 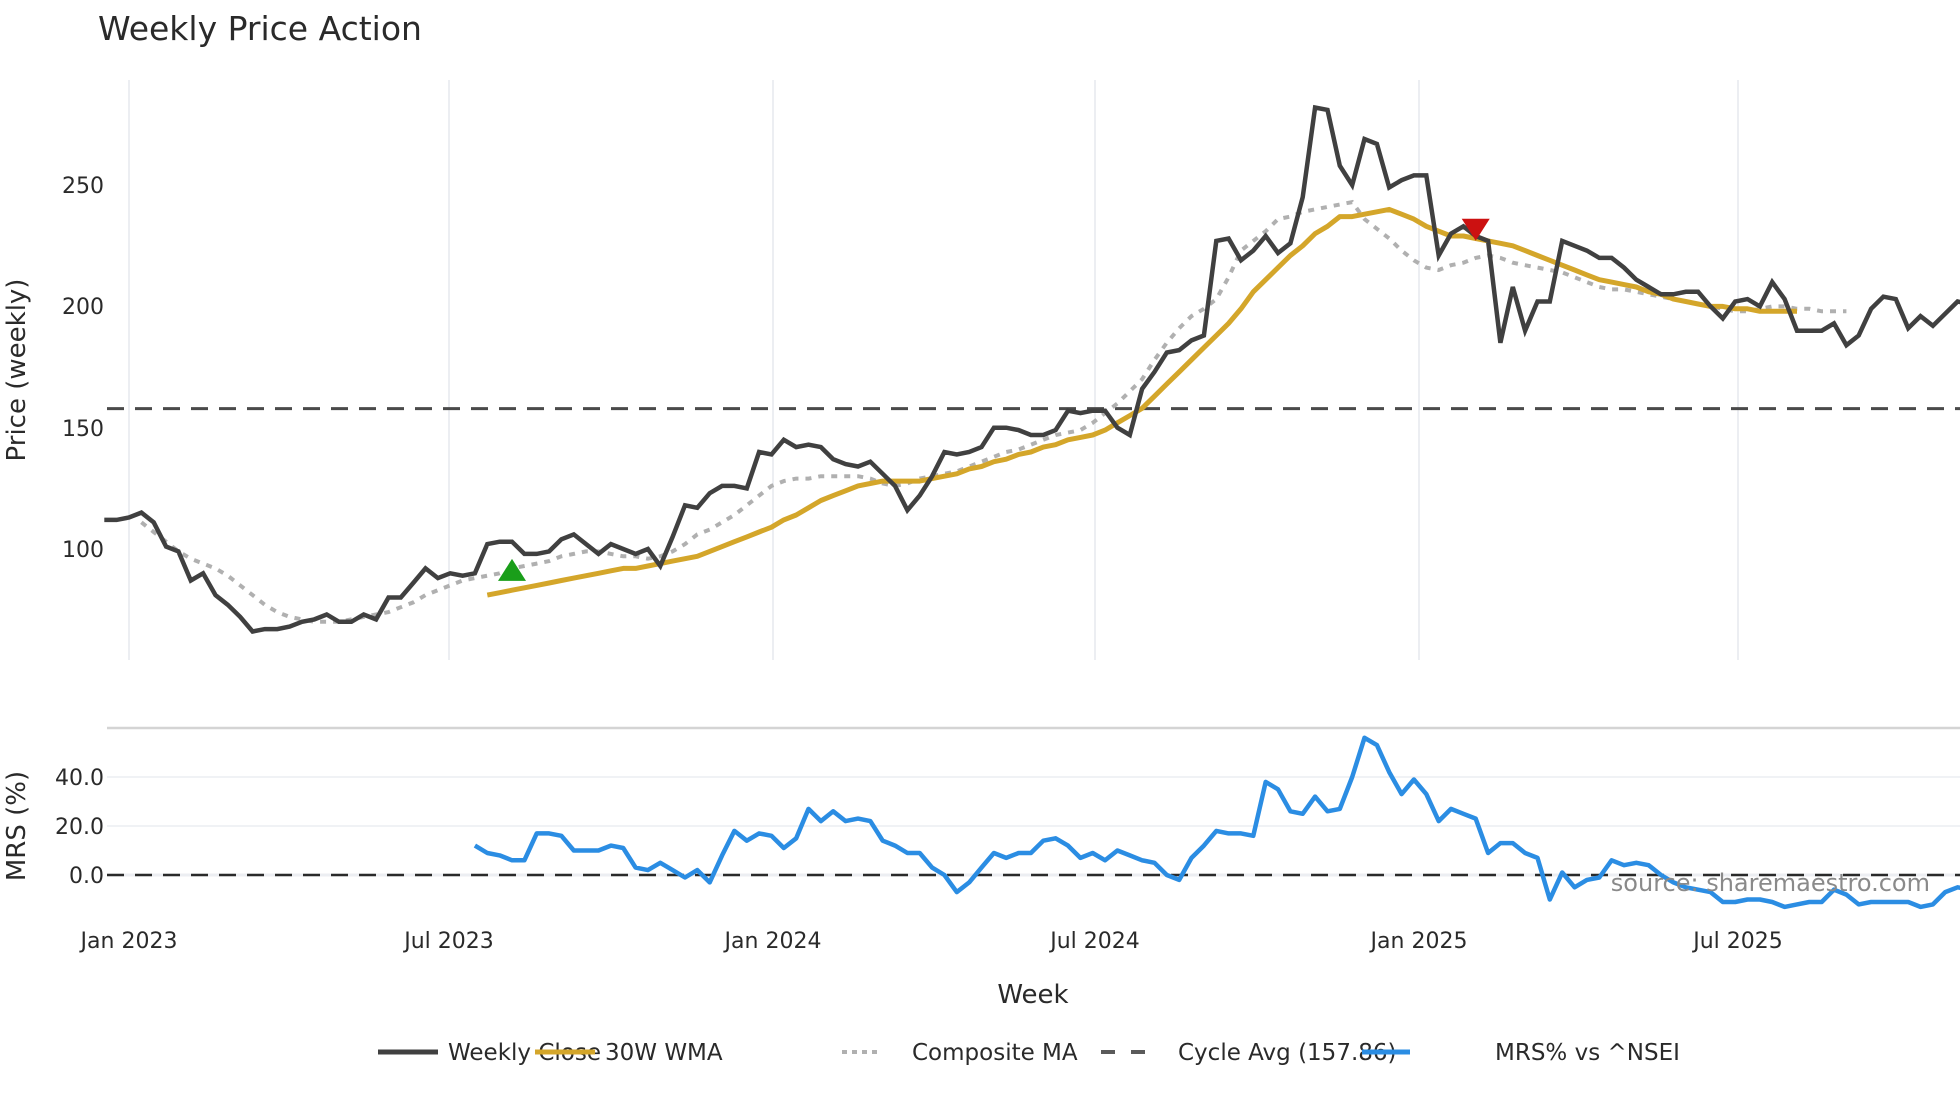 I want to click on mrs-y-axis-title: MRS (%), so click(x=17, y=826).